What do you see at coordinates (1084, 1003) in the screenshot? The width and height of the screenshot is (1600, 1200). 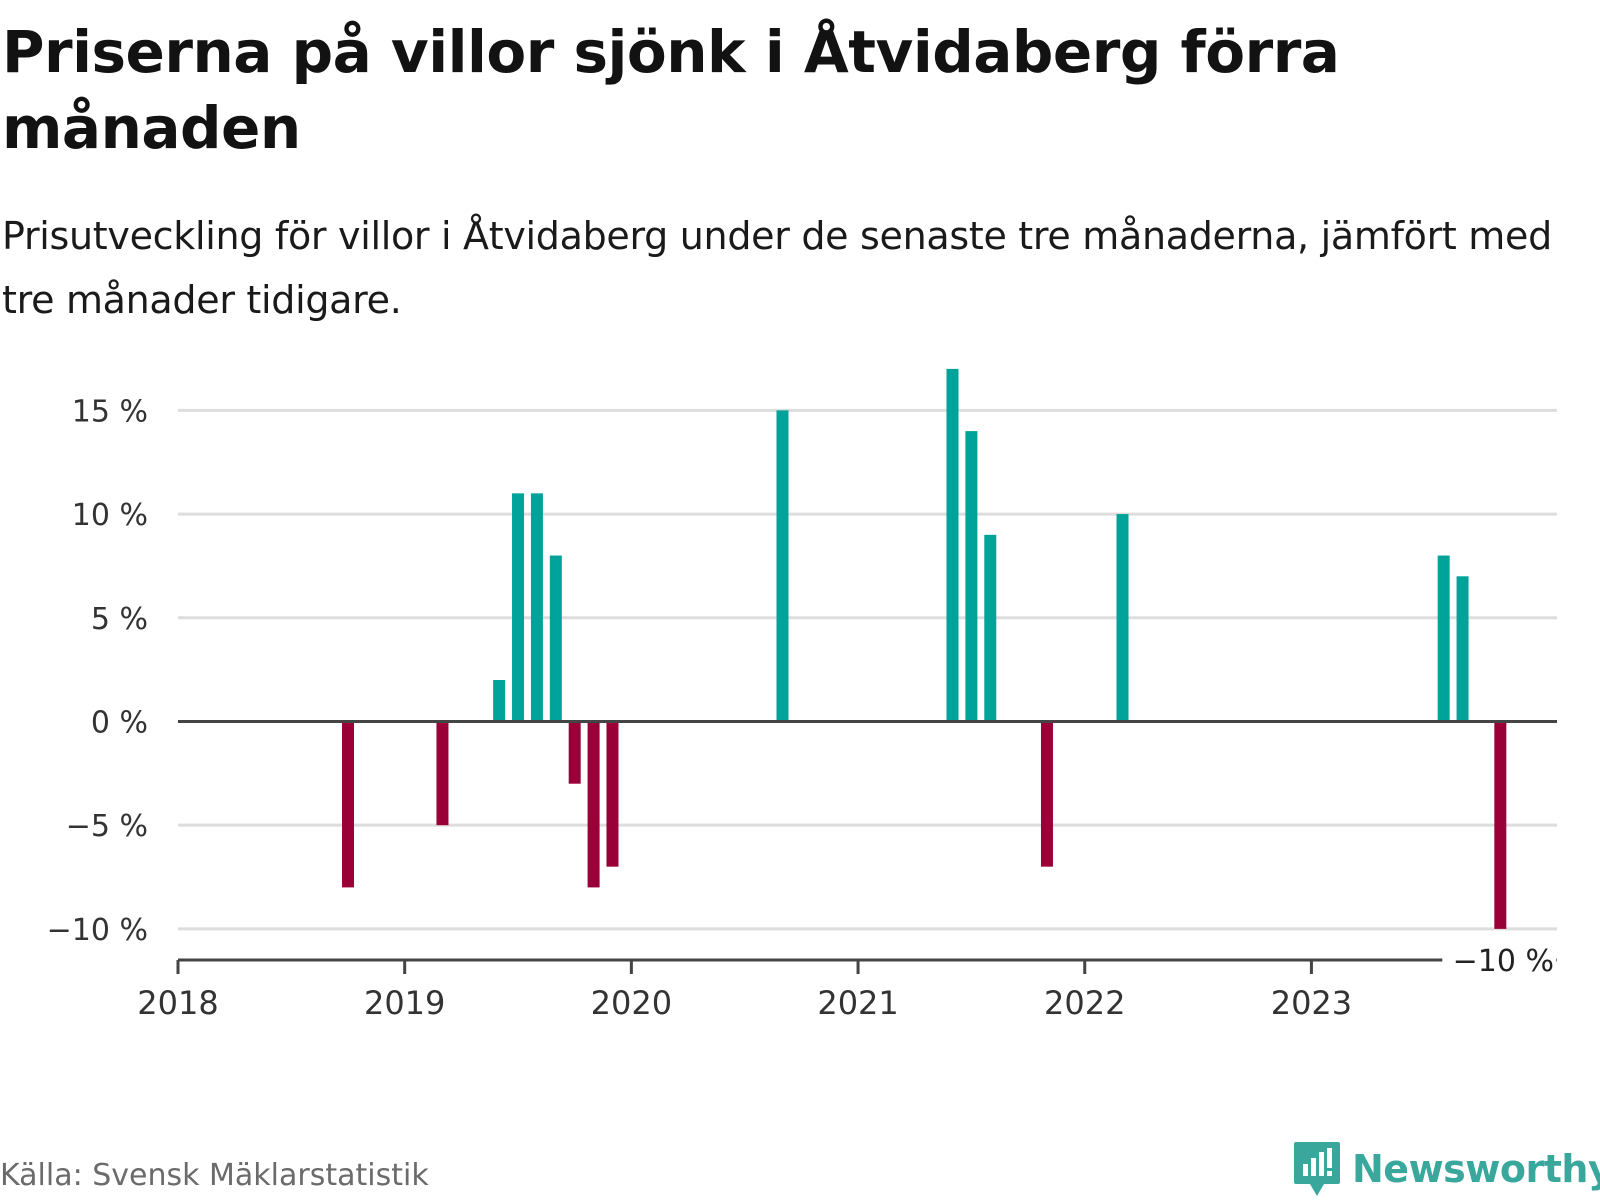 I see `x-tick-label: 2022` at bounding box center [1084, 1003].